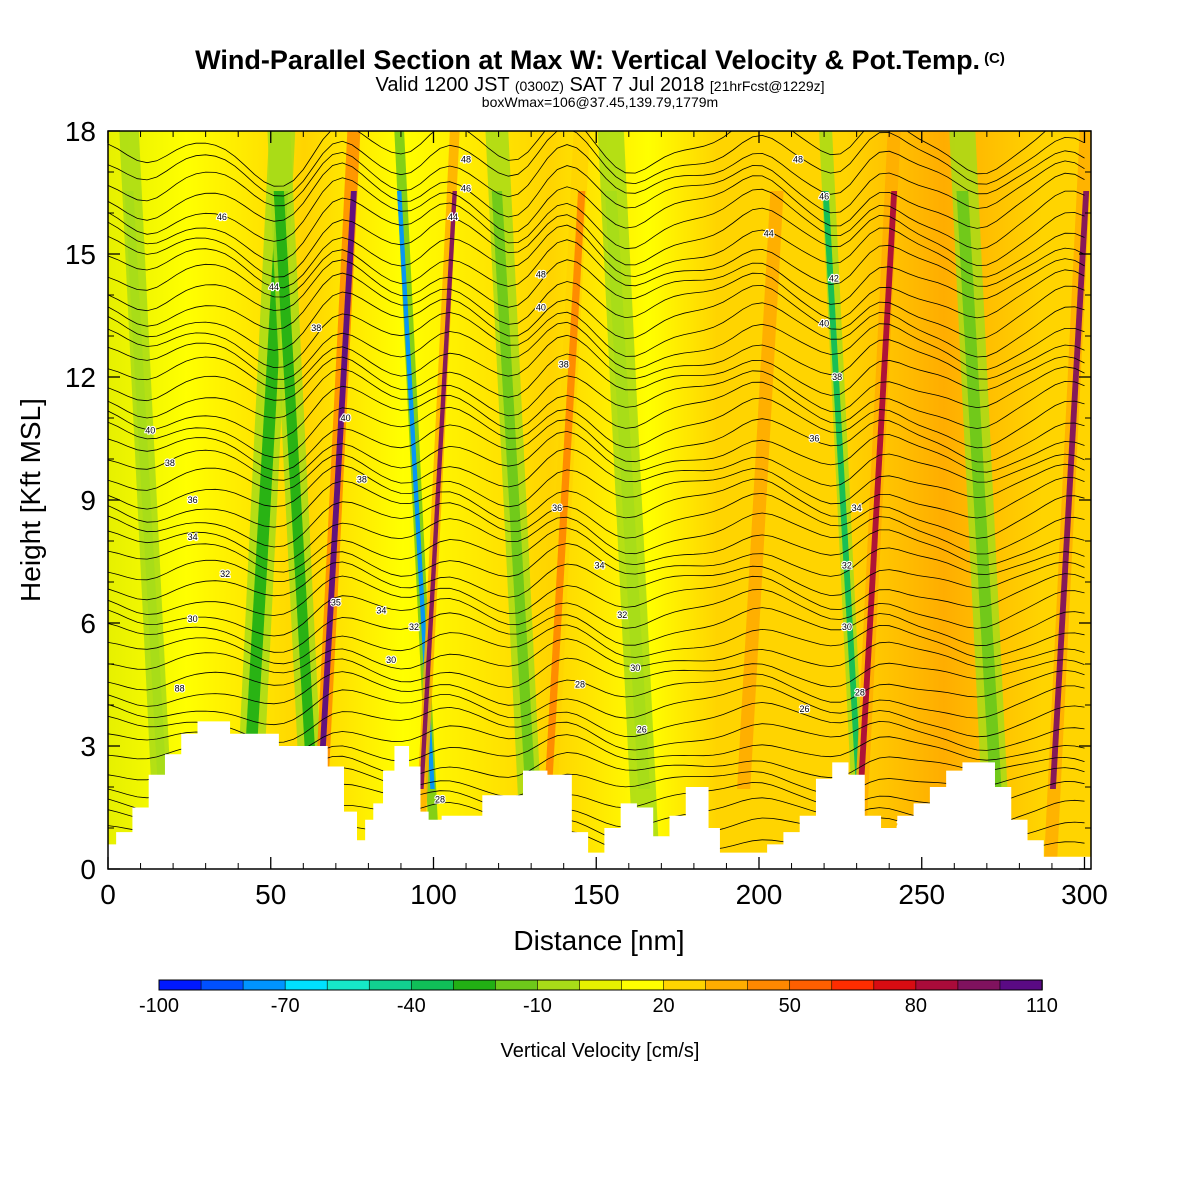 Image resolution: width=1200 pixels, height=1200 pixels. What do you see at coordinates (285, 1006) in the screenshot?
I see `colorbar-tick-label: -70` at bounding box center [285, 1006].